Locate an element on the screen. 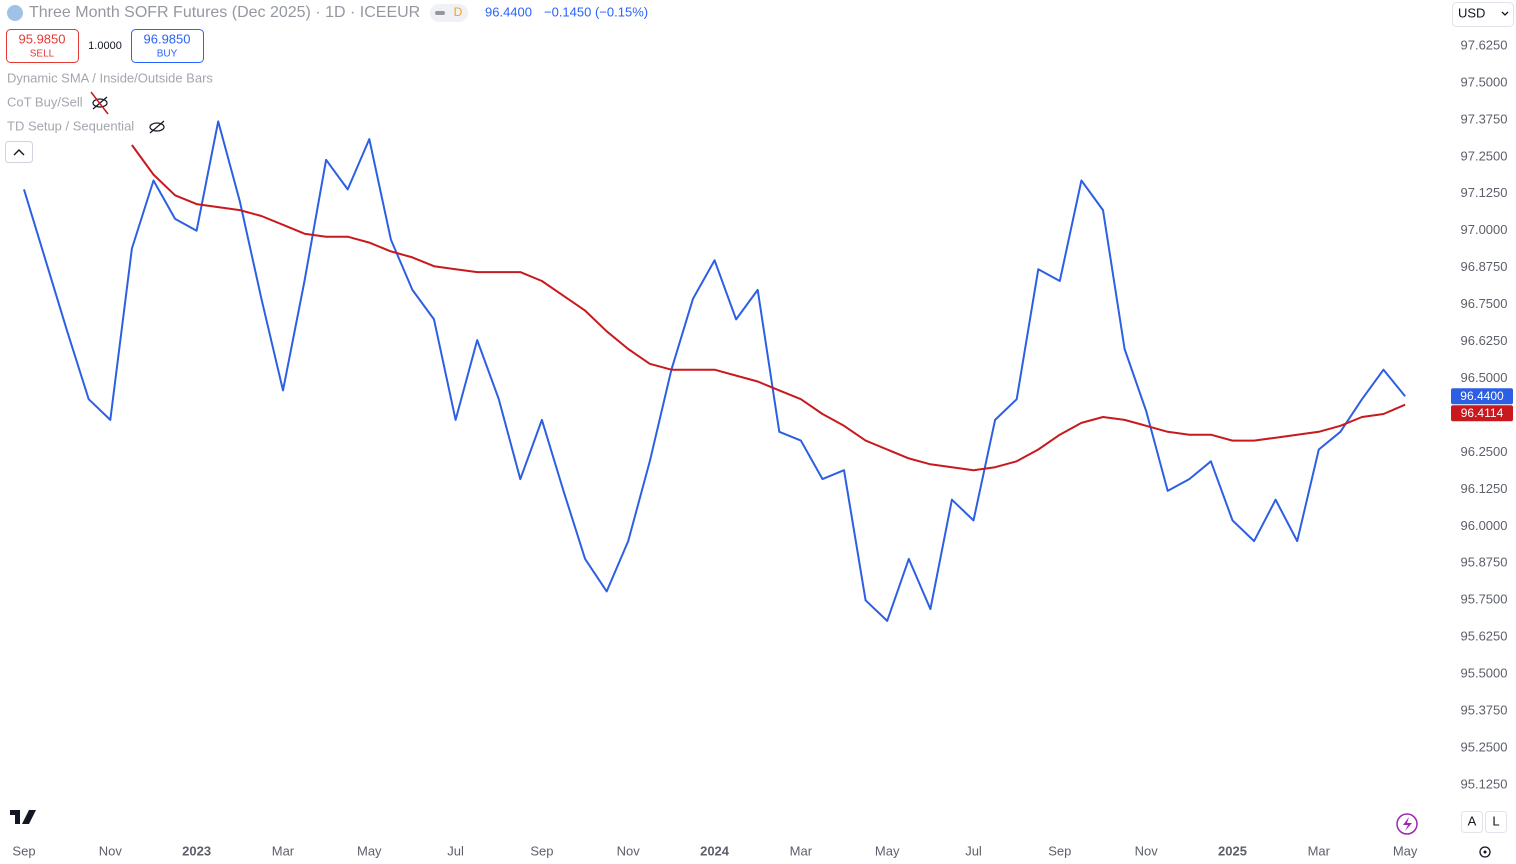  y-tick-label: 96.1250 is located at coordinates (1484, 488).